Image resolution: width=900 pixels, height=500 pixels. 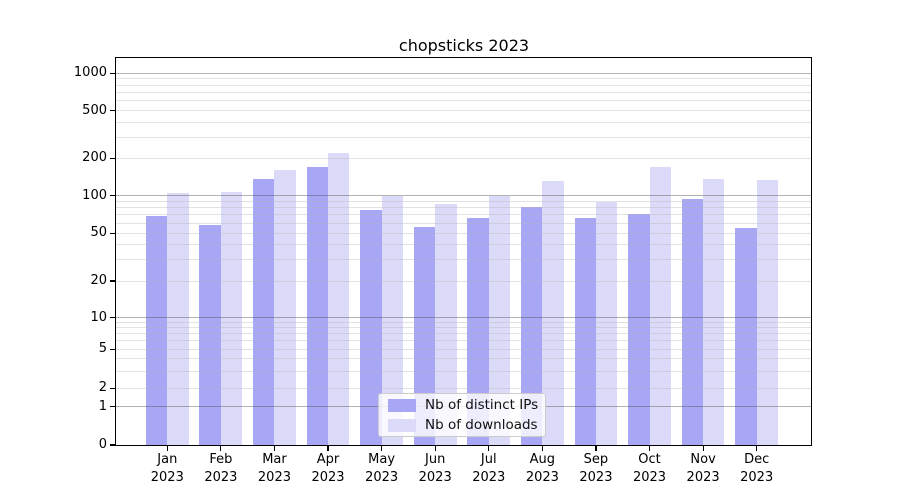 What do you see at coordinates (649, 468) in the screenshot?
I see `x-tick-label: Oct 2023` at bounding box center [649, 468].